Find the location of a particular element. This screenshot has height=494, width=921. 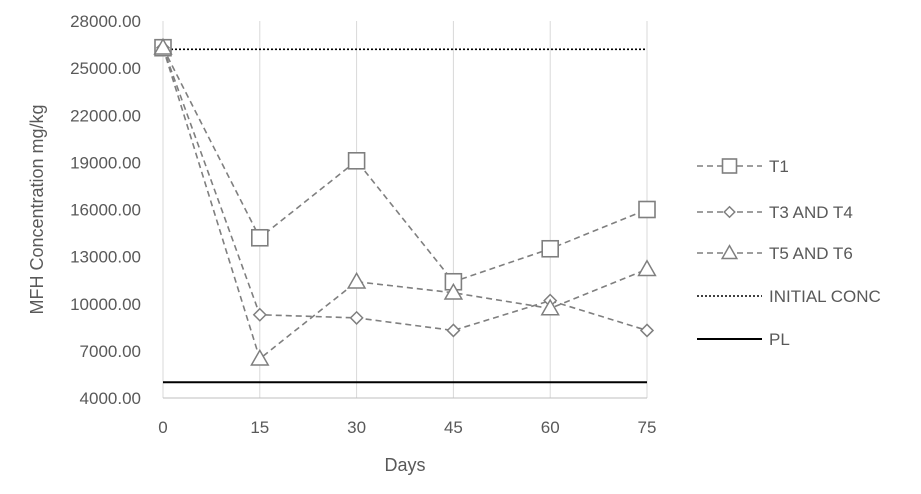

x-tick-label: 45 is located at coordinates (453, 427).